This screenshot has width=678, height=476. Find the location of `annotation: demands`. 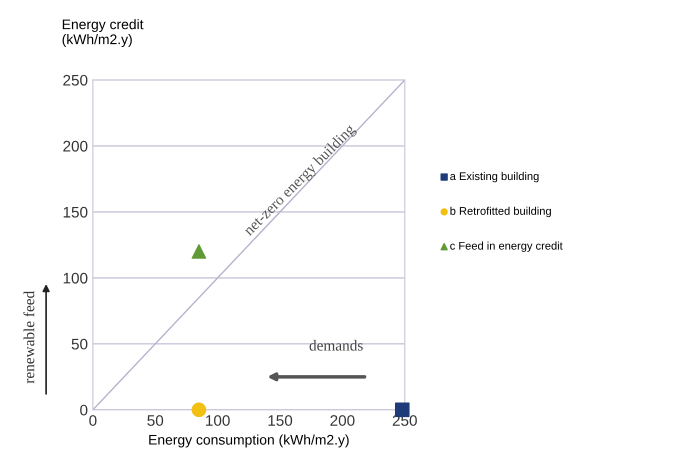

annotation: demands is located at coordinates (336, 345).